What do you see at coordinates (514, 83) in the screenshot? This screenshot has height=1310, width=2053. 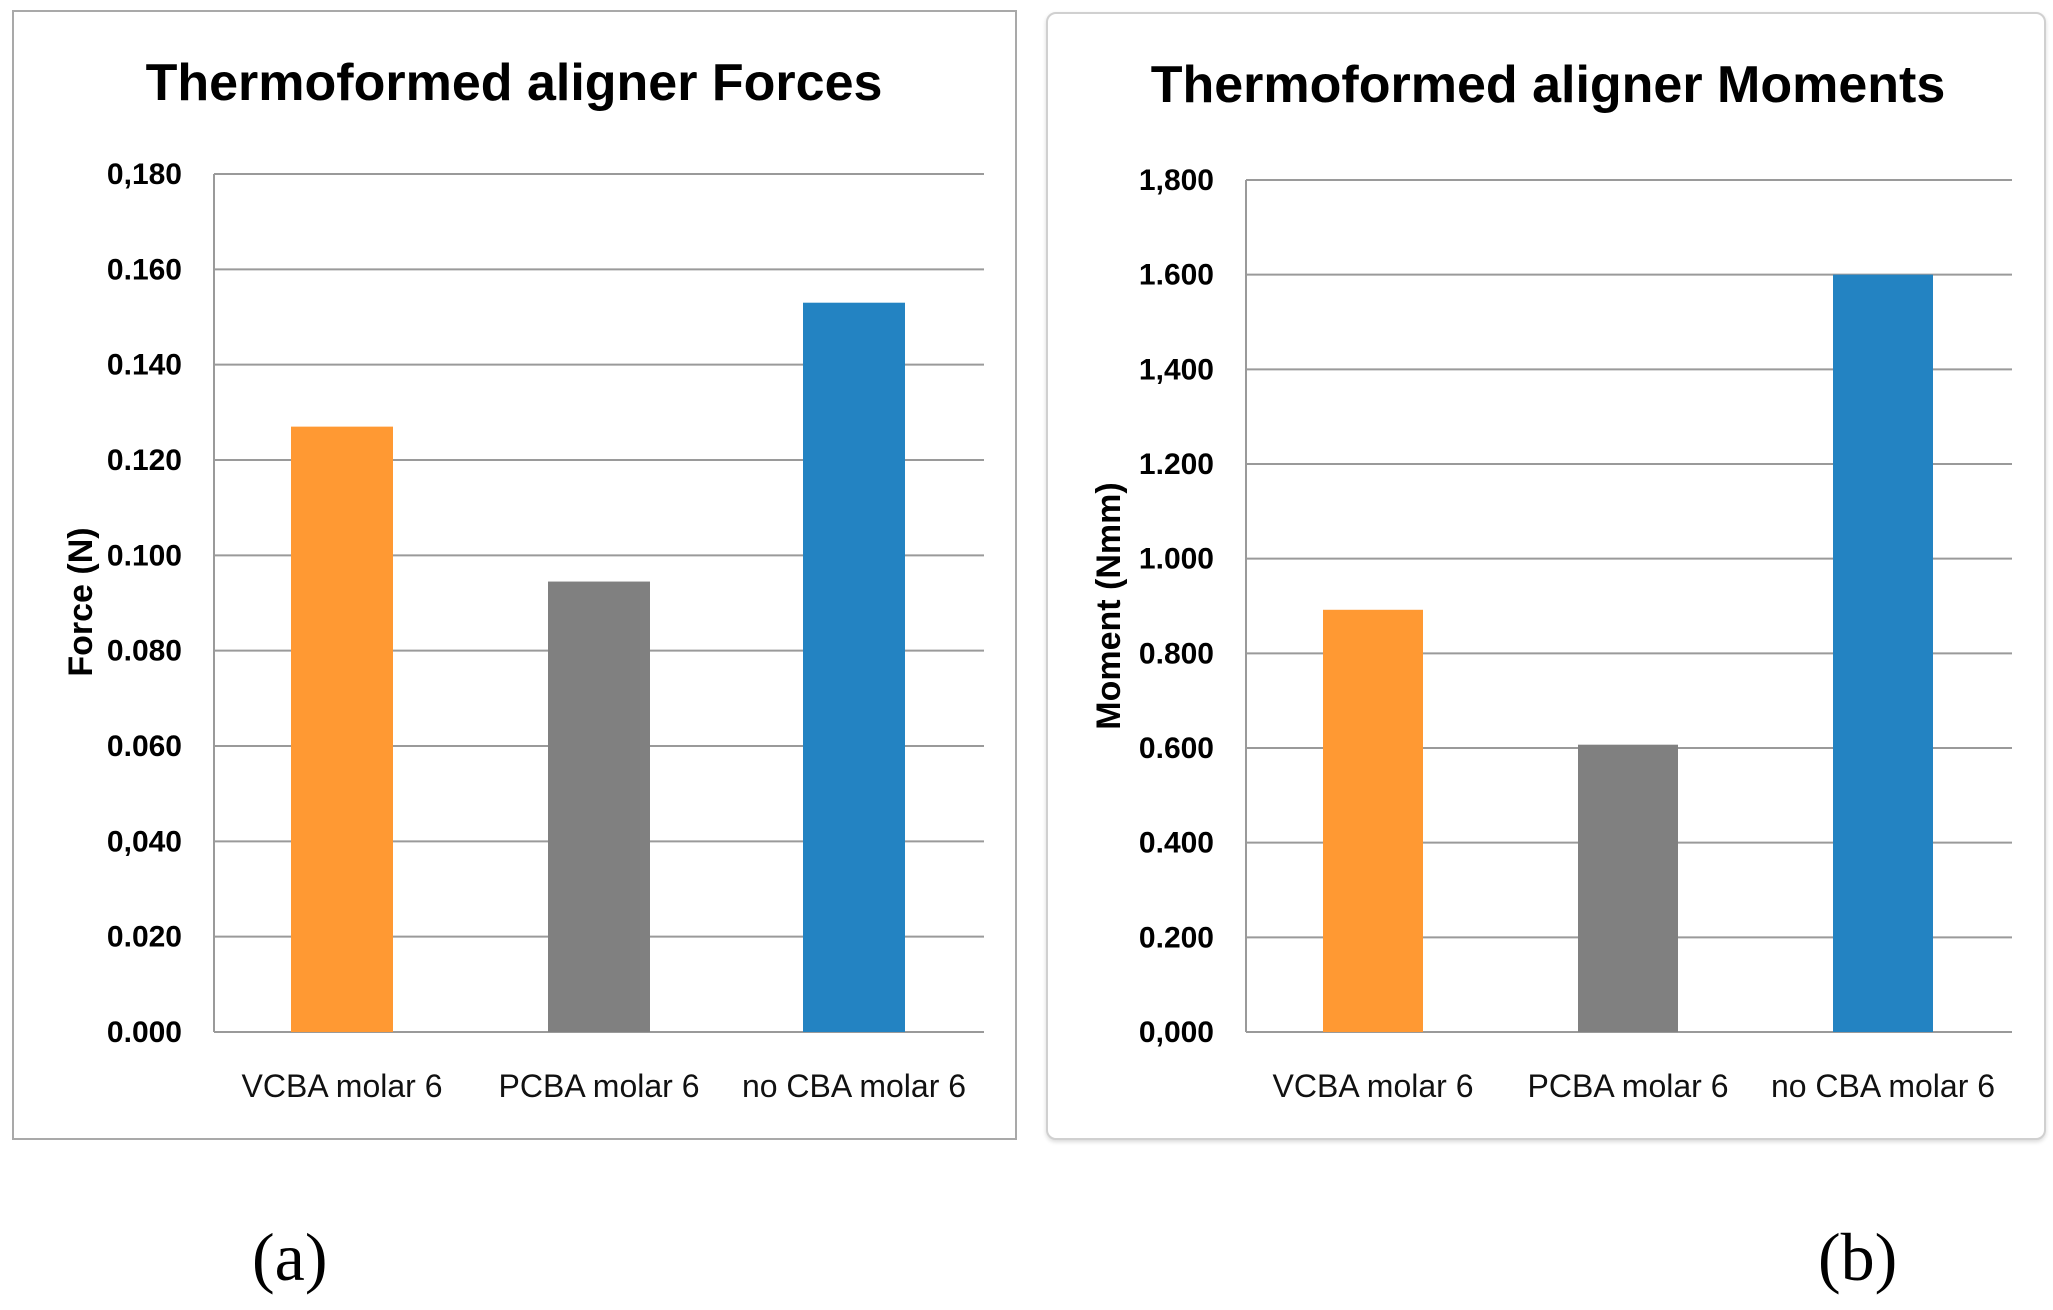 I see `forces-chart-title: Thermoformed aligner Forces` at bounding box center [514, 83].